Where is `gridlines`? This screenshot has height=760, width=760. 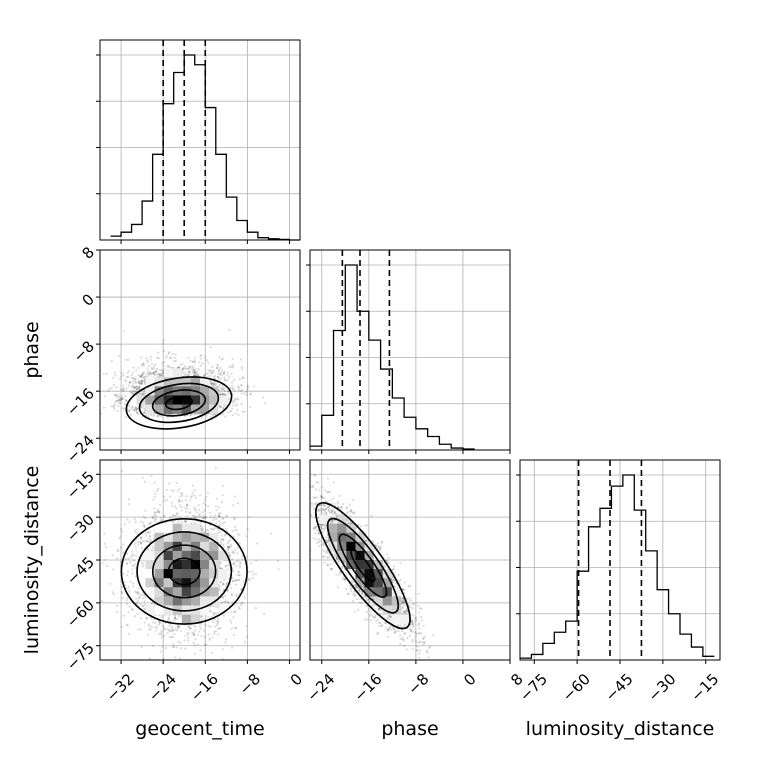
gridlines is located at coordinates (200, 349).